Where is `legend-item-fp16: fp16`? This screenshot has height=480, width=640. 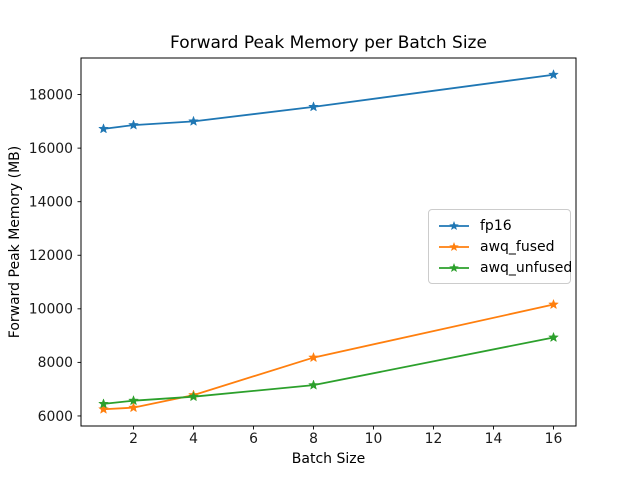
legend-item-fp16: fp16 is located at coordinates (500, 225).